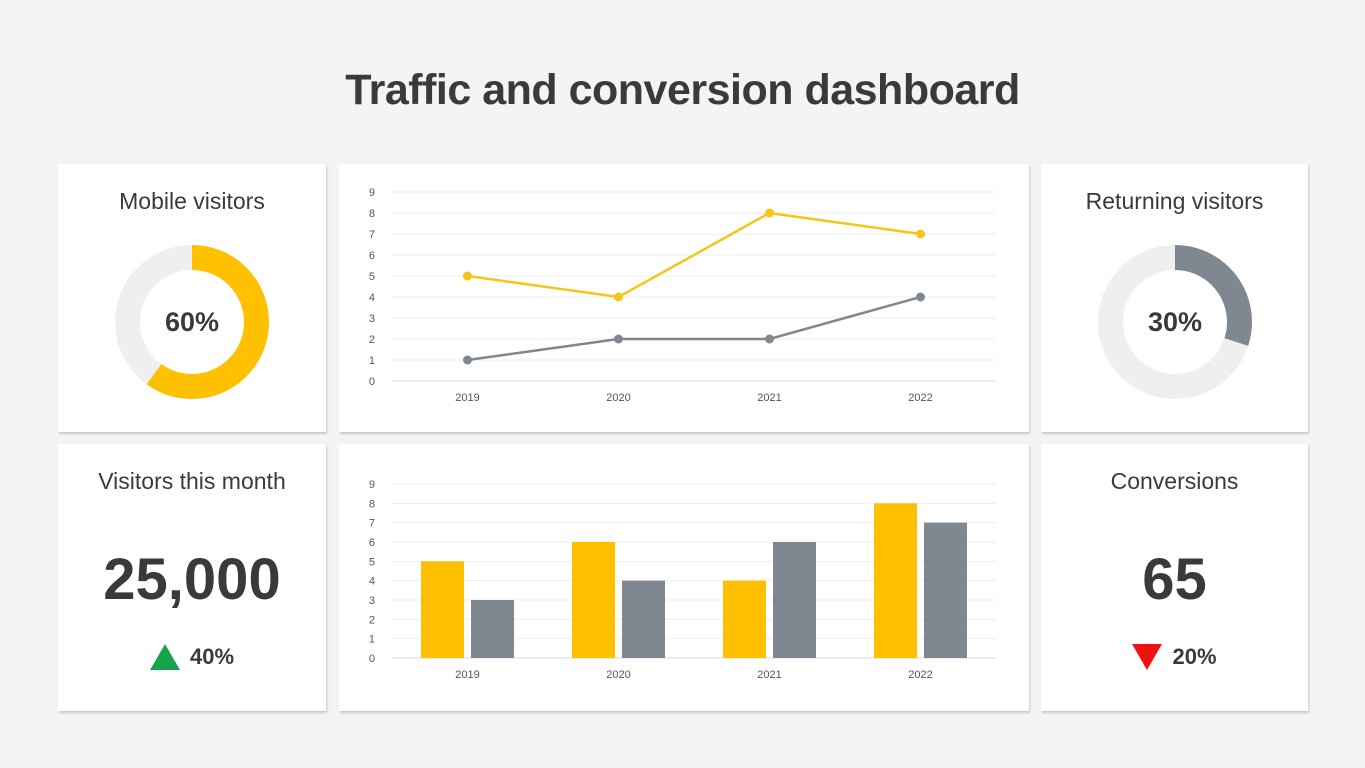 This screenshot has height=768, width=1365. Describe the element at coordinates (682, 90) in the screenshot. I see `dashboard-title: Traffic and conversion dashboard` at that location.